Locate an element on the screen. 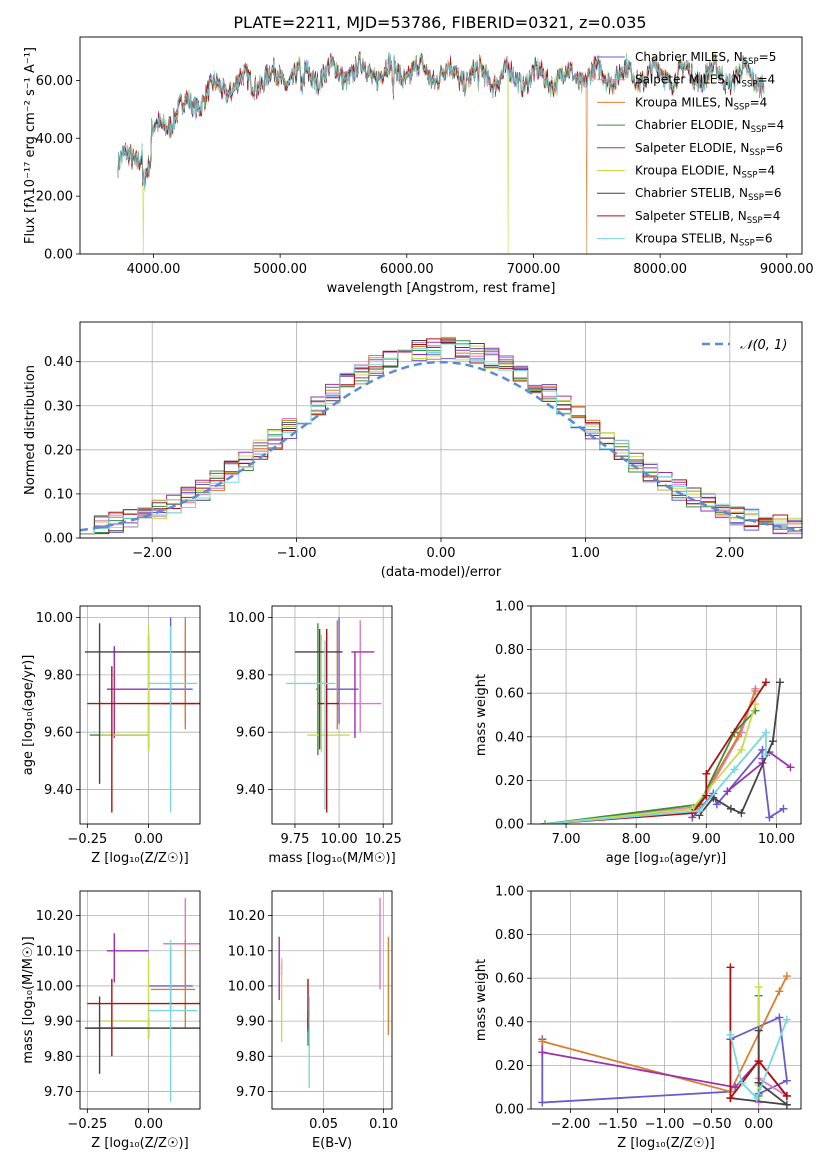 The height and width of the screenshot is (1170, 819). x-tick-label: 0.10 is located at coordinates (383, 1124).